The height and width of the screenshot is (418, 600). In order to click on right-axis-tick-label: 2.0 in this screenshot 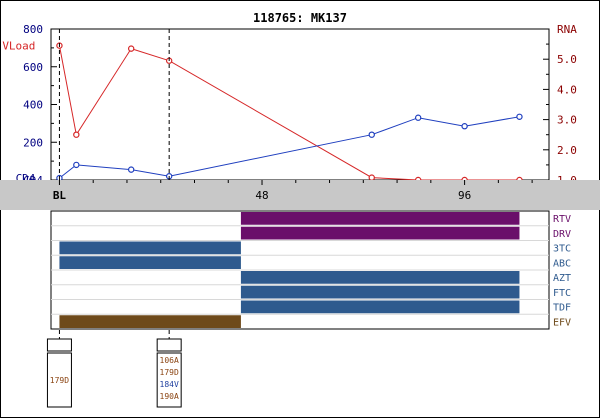, I will do `click(567, 150)`.